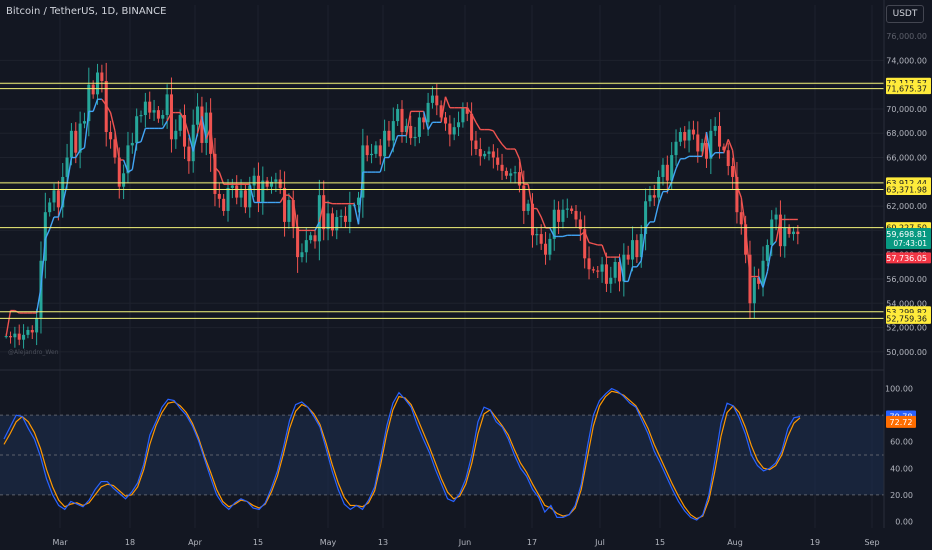 The image size is (932, 550). I want to click on time-tick: 15, so click(660, 542).